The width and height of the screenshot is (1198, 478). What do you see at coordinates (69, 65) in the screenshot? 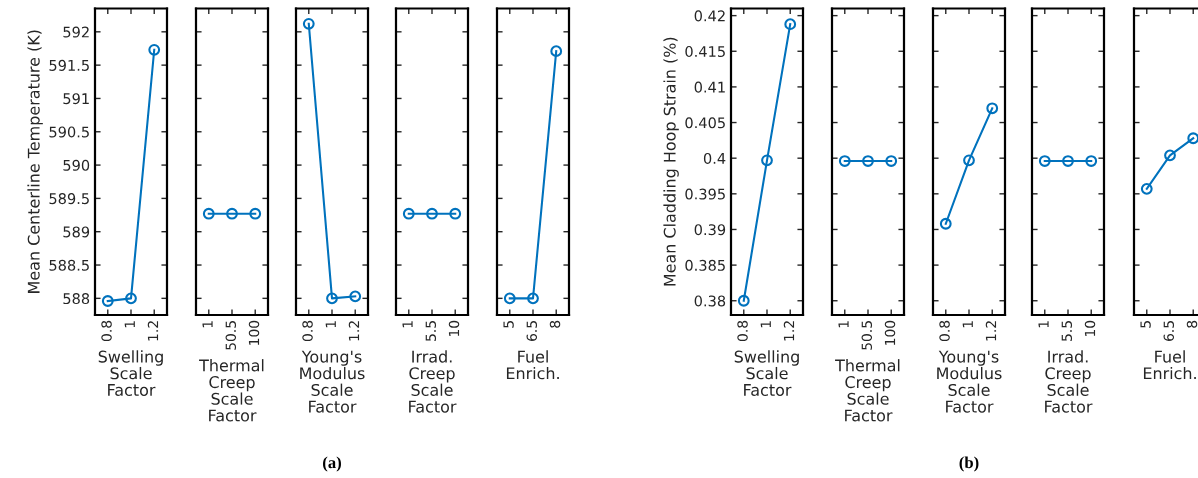
I see `y-tick-label: 591.5` at bounding box center [69, 65].